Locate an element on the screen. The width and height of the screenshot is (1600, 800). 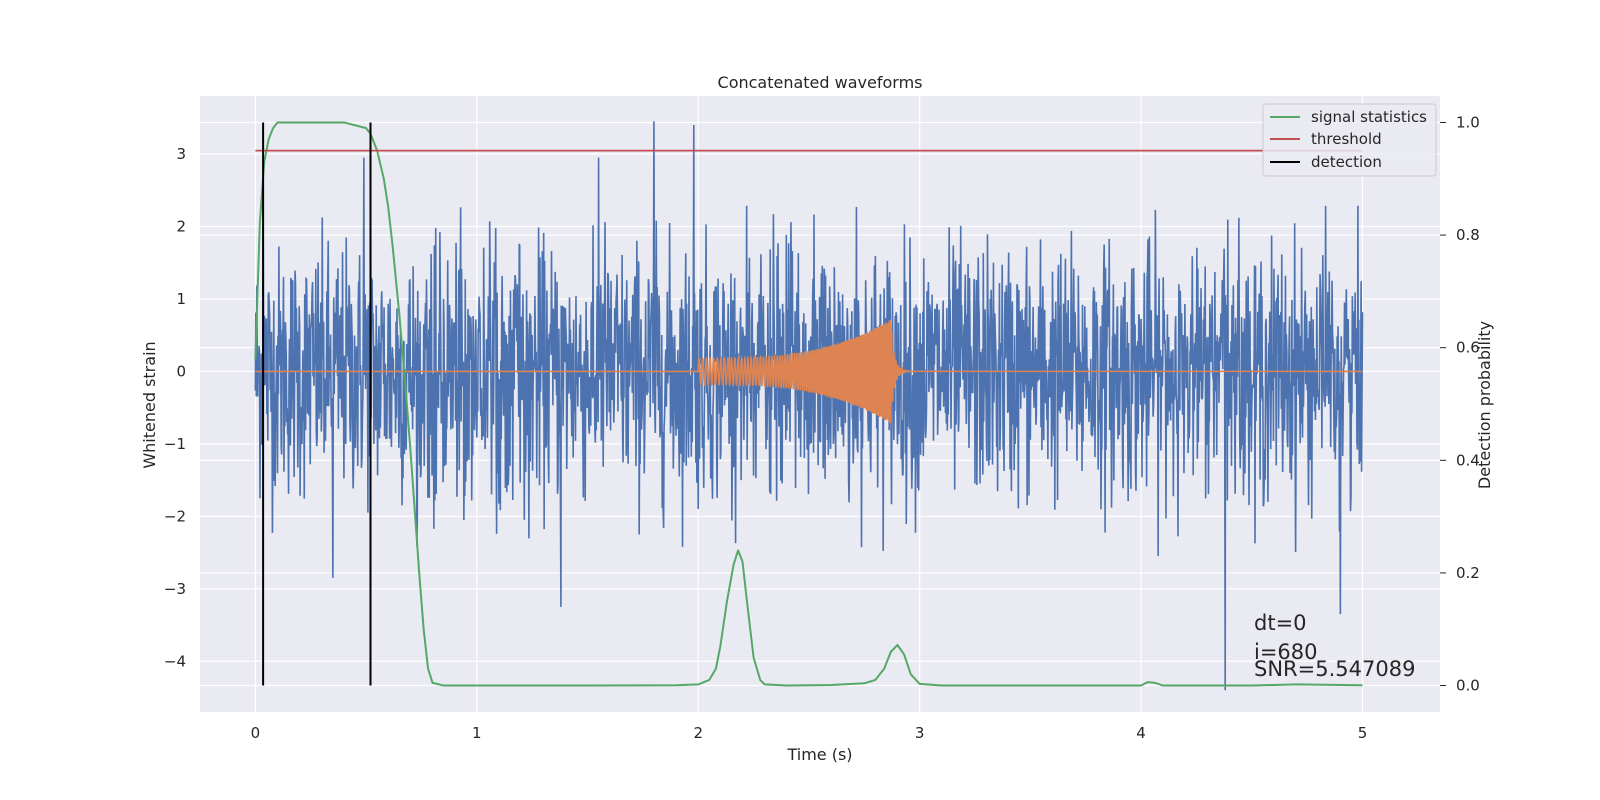
y-axis-label: Whitened strain is located at coordinates (149, 404).